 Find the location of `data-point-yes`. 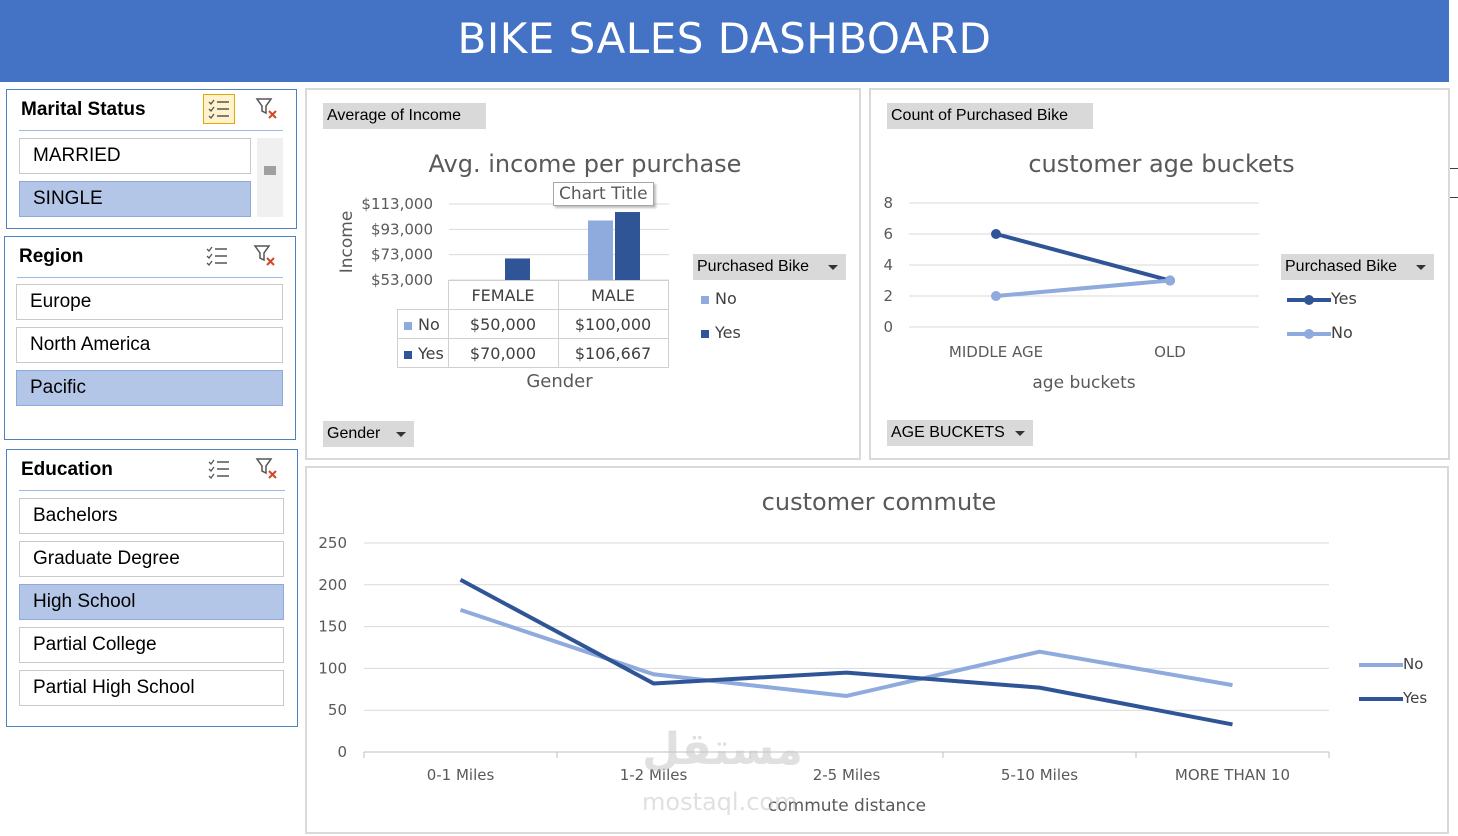

data-point-yes is located at coordinates (996, 234).